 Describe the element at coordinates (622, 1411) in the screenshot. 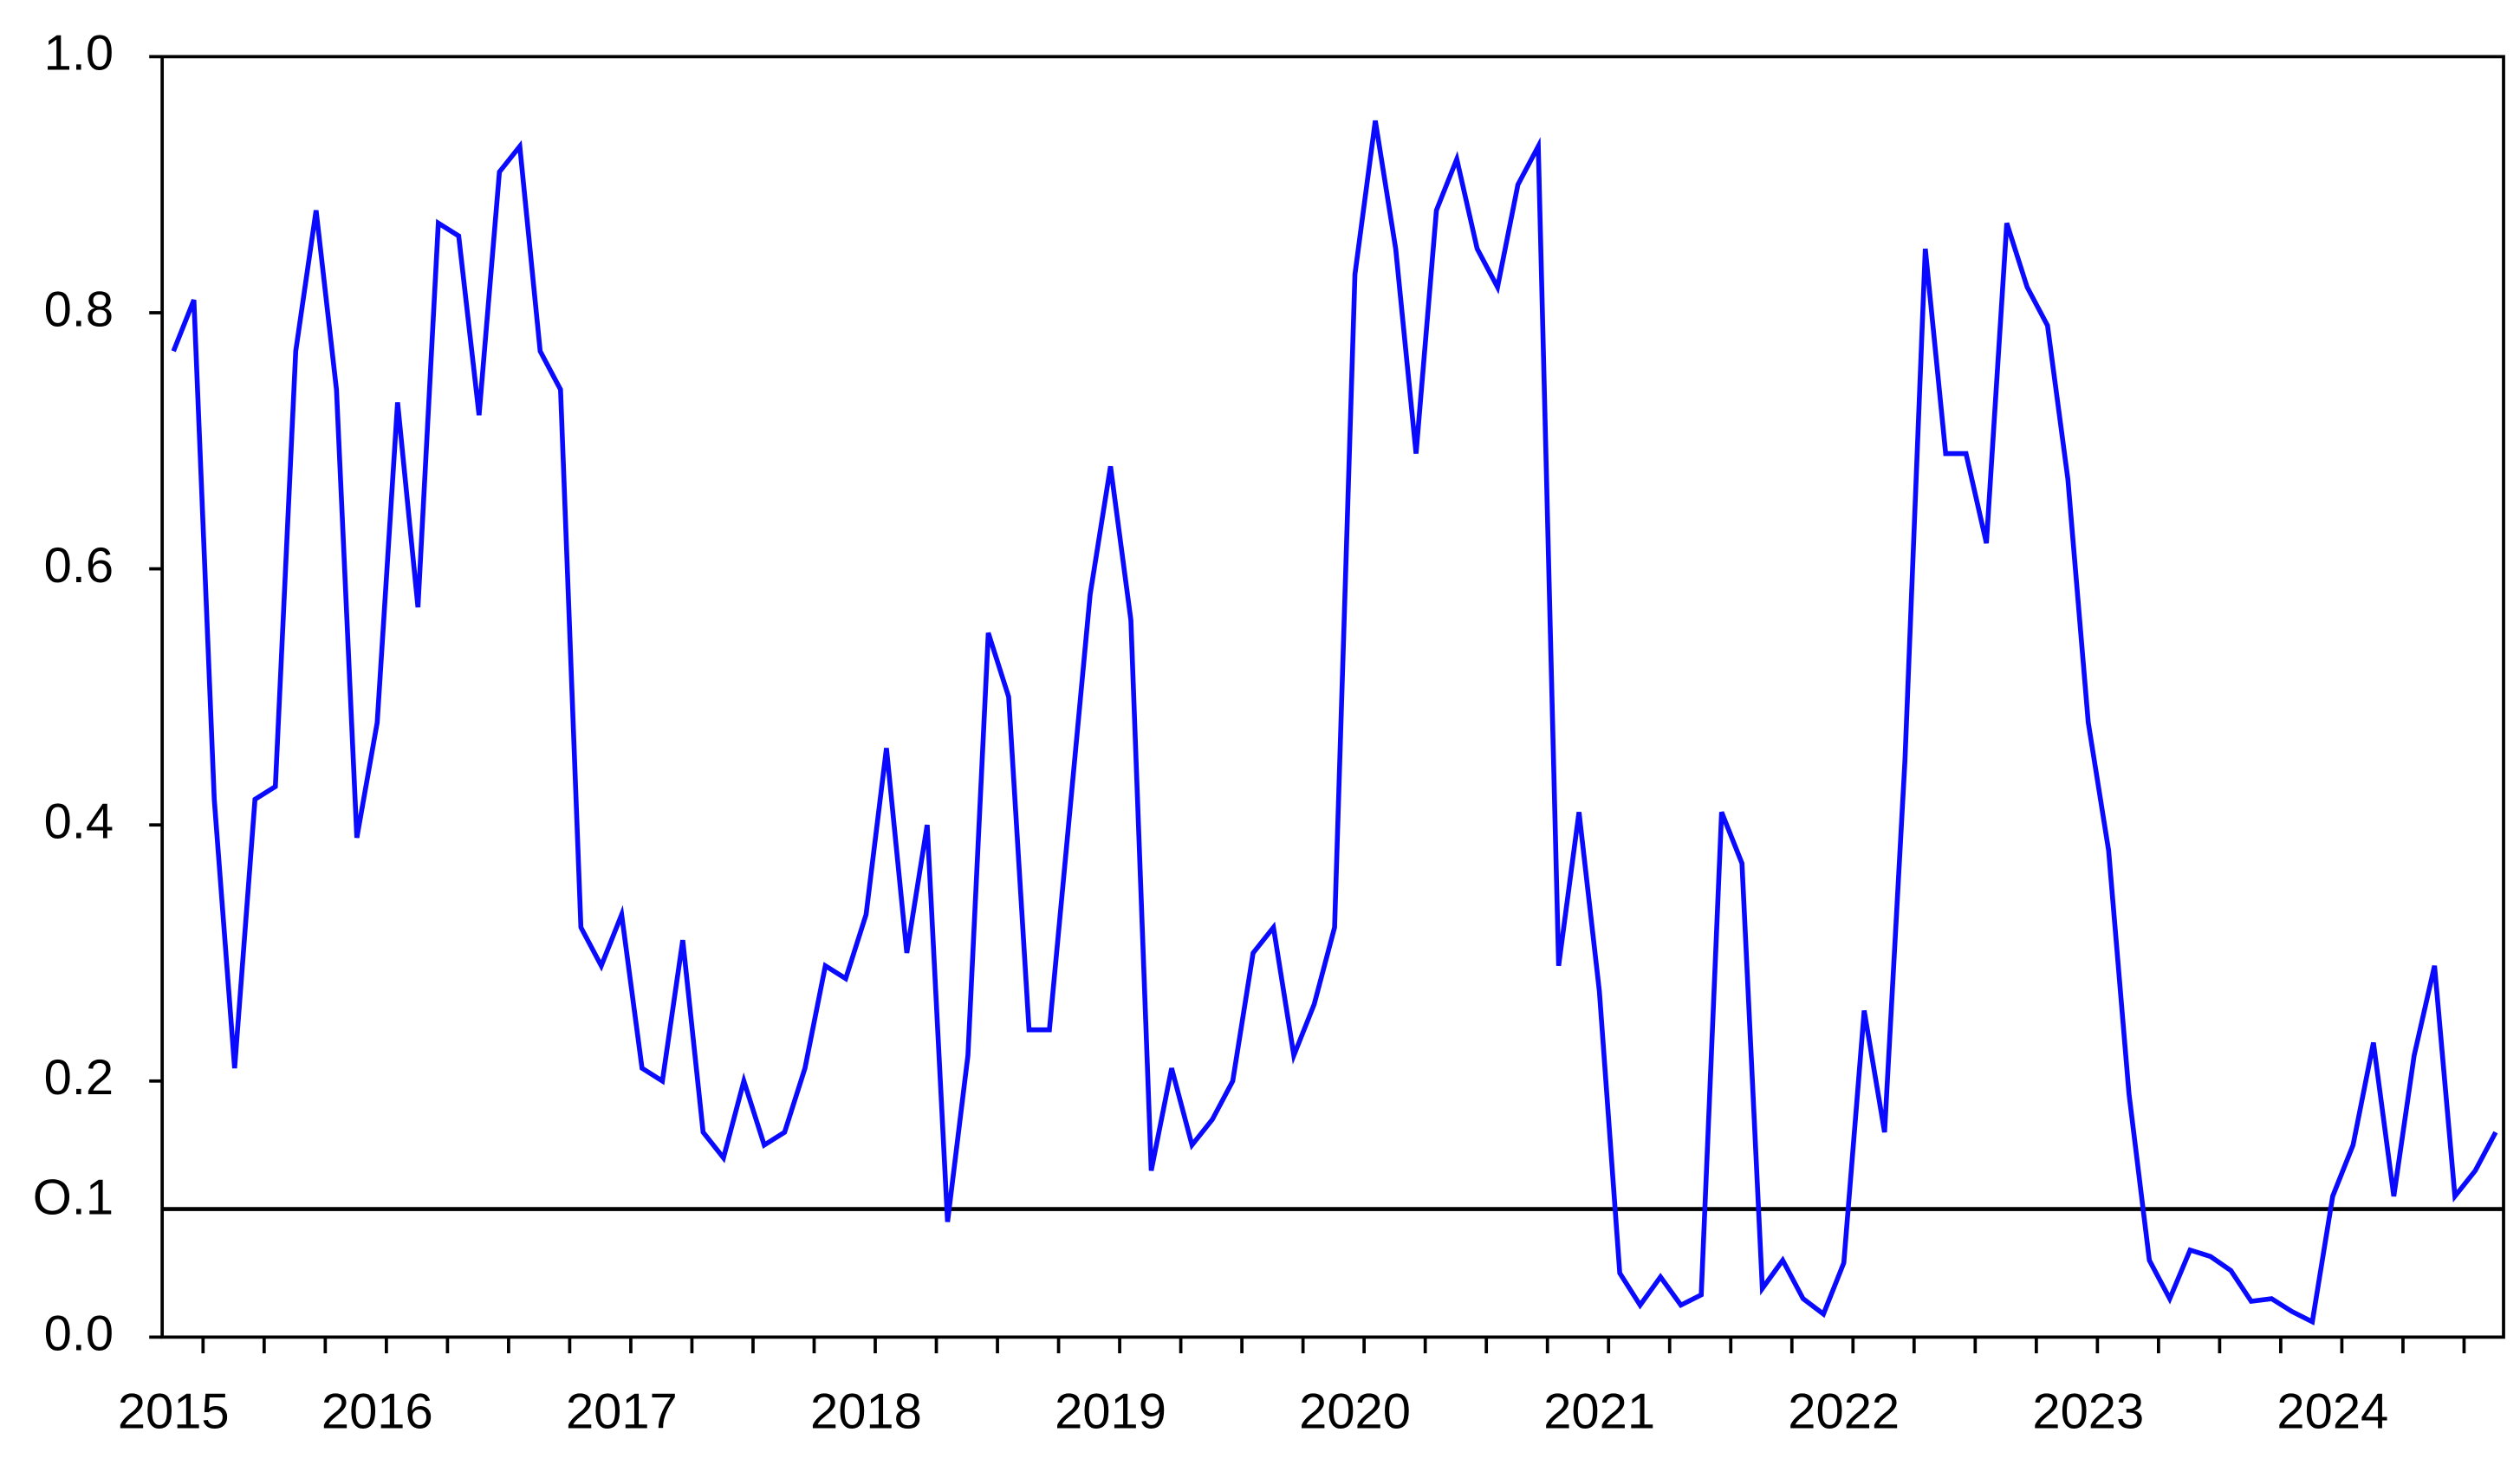

I see `x-tick-label: 2017` at that location.